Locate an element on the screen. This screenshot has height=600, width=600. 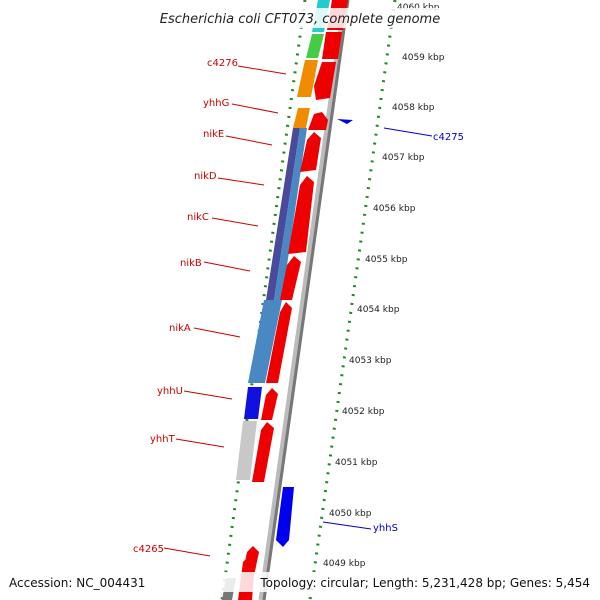
title-background is located at coordinates (300, 18).